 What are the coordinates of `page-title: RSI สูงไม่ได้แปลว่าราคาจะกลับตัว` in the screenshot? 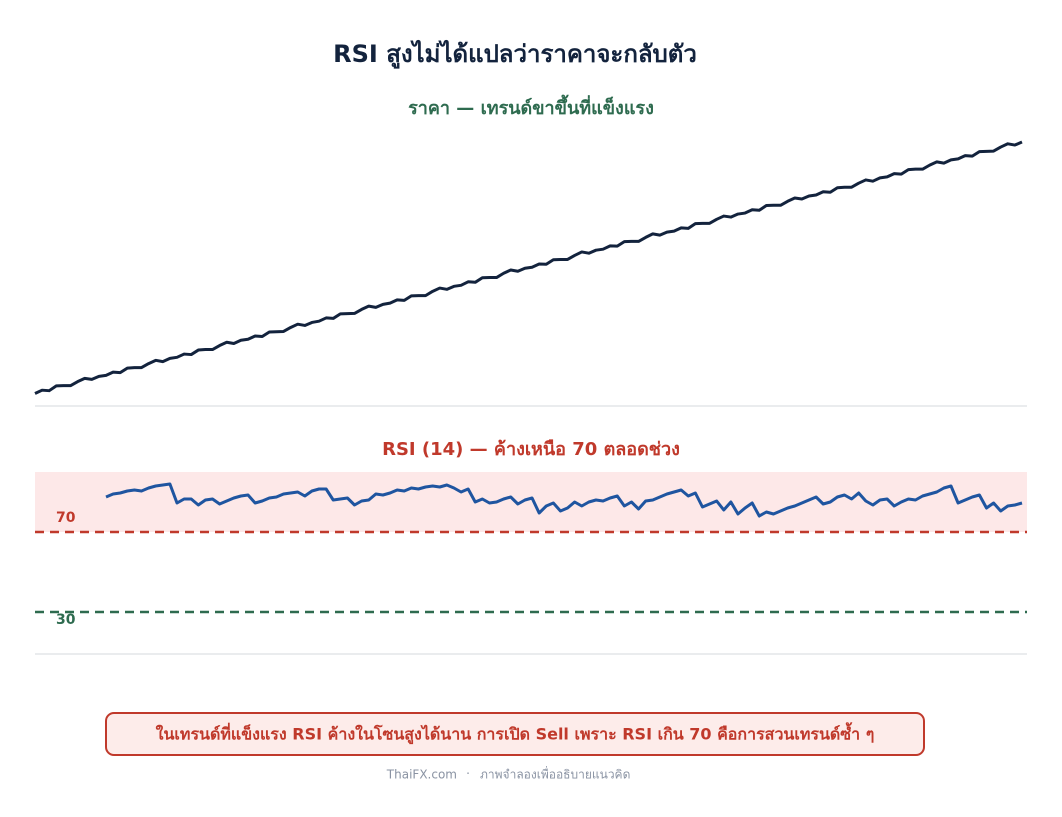 It's located at (515, 54).